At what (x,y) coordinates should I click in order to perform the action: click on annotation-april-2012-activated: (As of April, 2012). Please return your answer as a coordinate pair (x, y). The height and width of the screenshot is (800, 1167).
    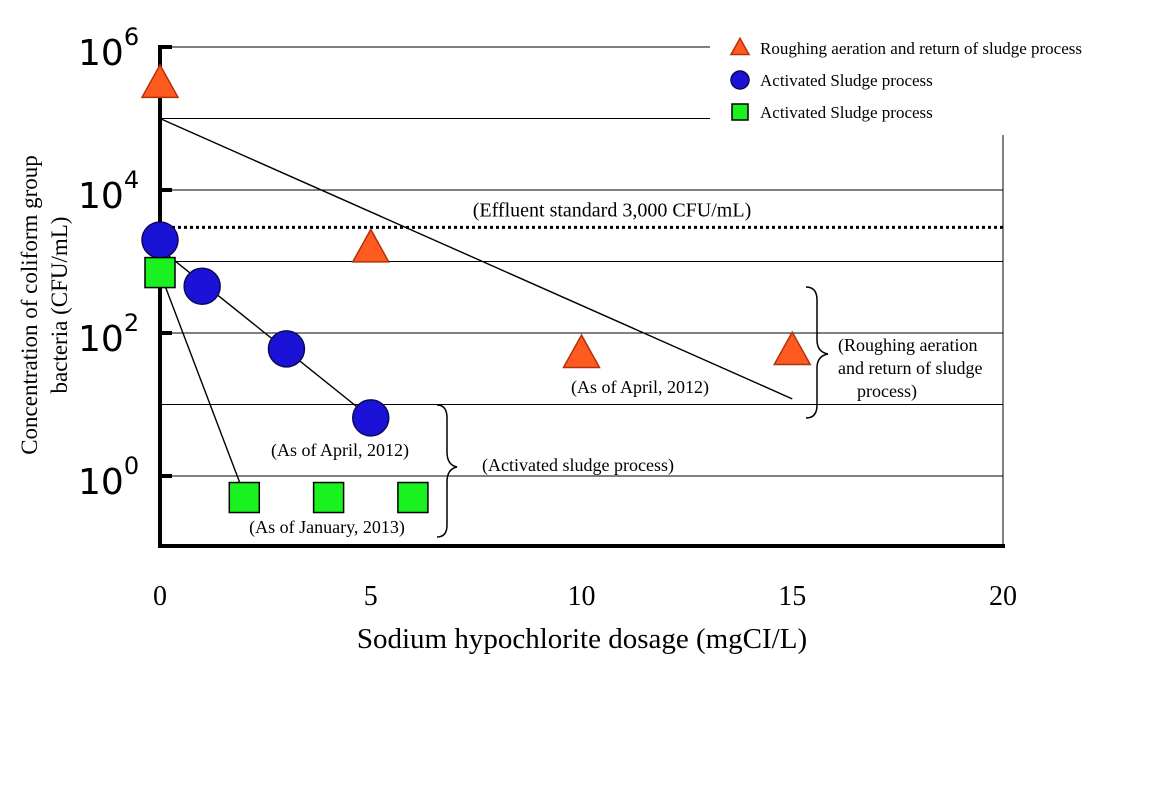
    Looking at the image, I should click on (340, 450).